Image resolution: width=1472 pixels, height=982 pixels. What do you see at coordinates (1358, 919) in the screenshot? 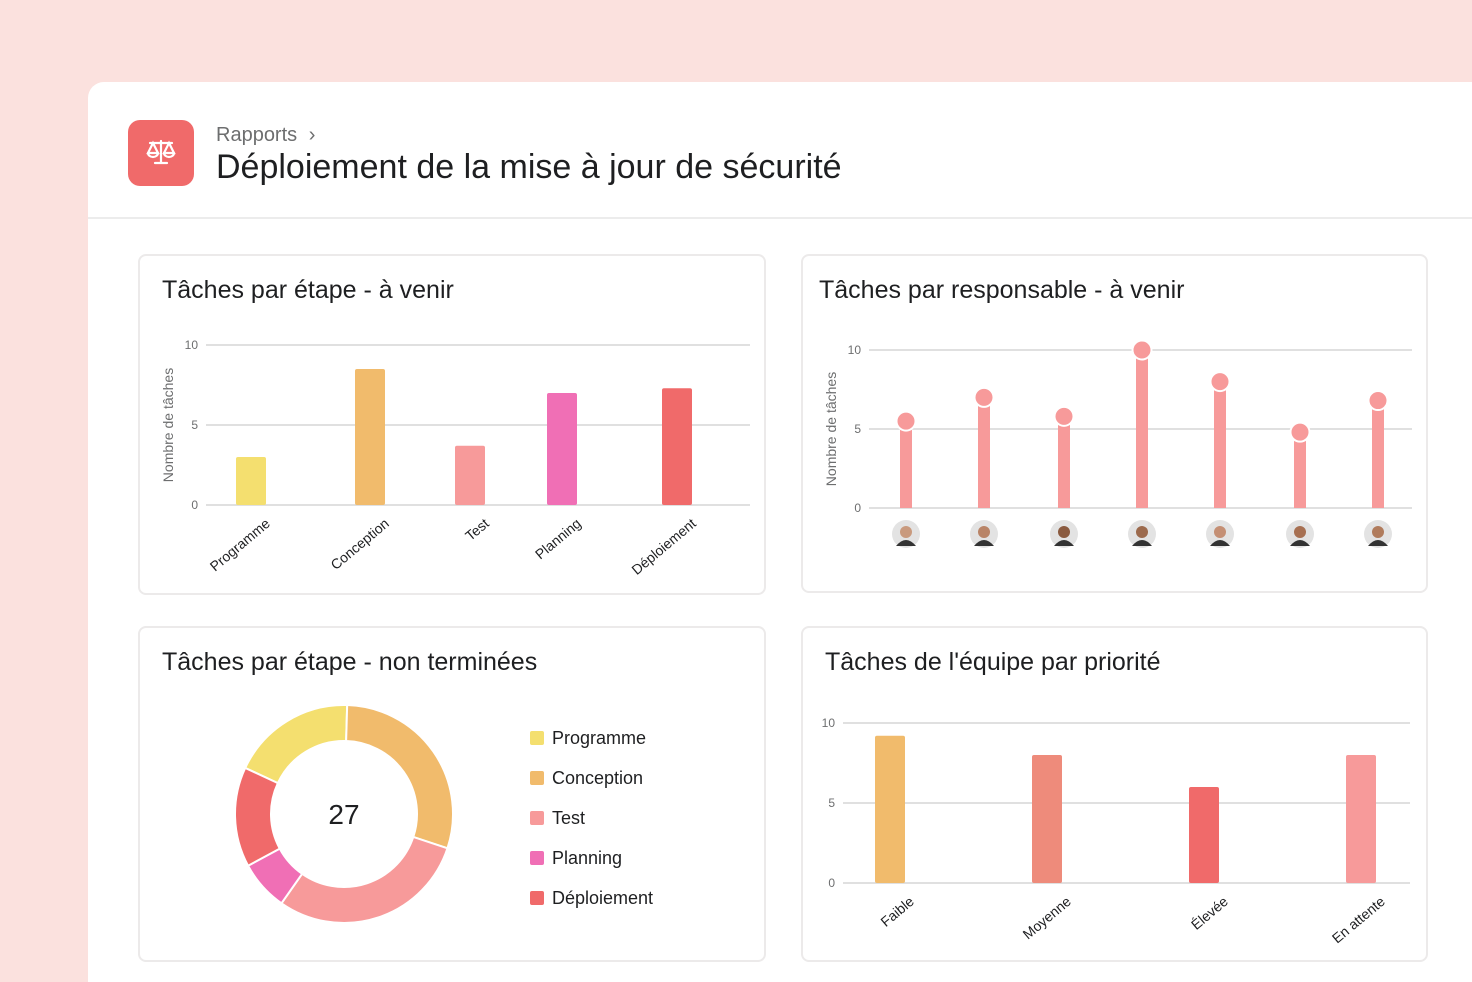
I see `x-tick-label: En attente` at bounding box center [1358, 919].